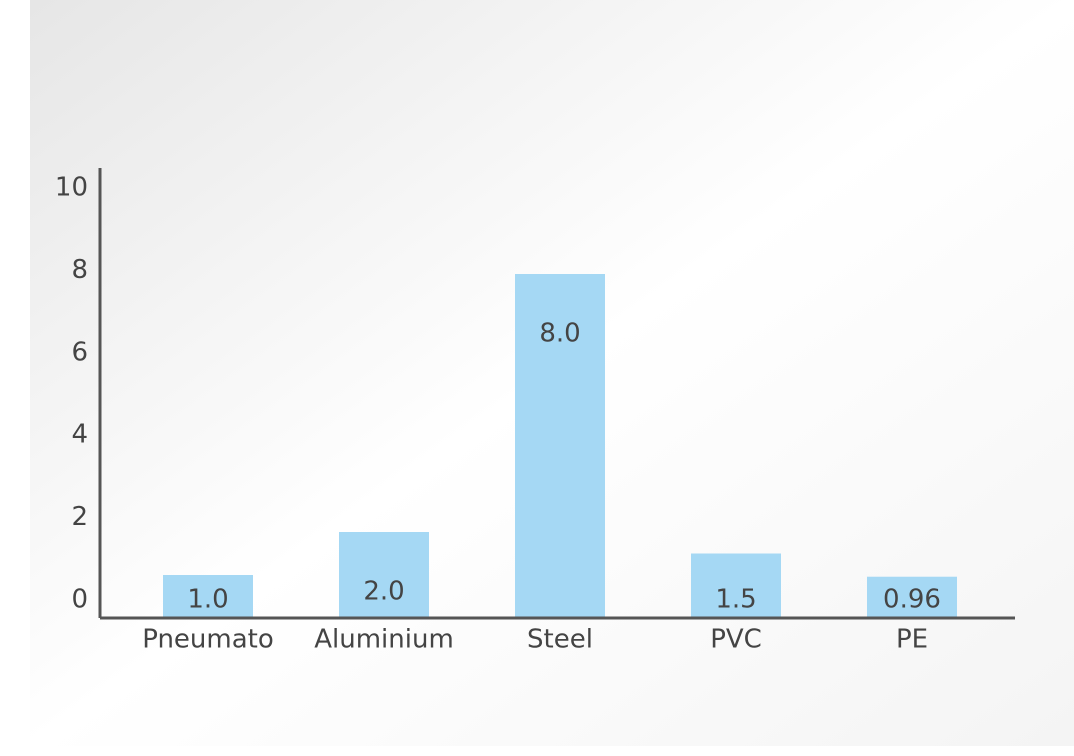 The height and width of the screenshot is (756, 1074). What do you see at coordinates (735, 600) in the screenshot?
I see `value-label: 1.5` at bounding box center [735, 600].